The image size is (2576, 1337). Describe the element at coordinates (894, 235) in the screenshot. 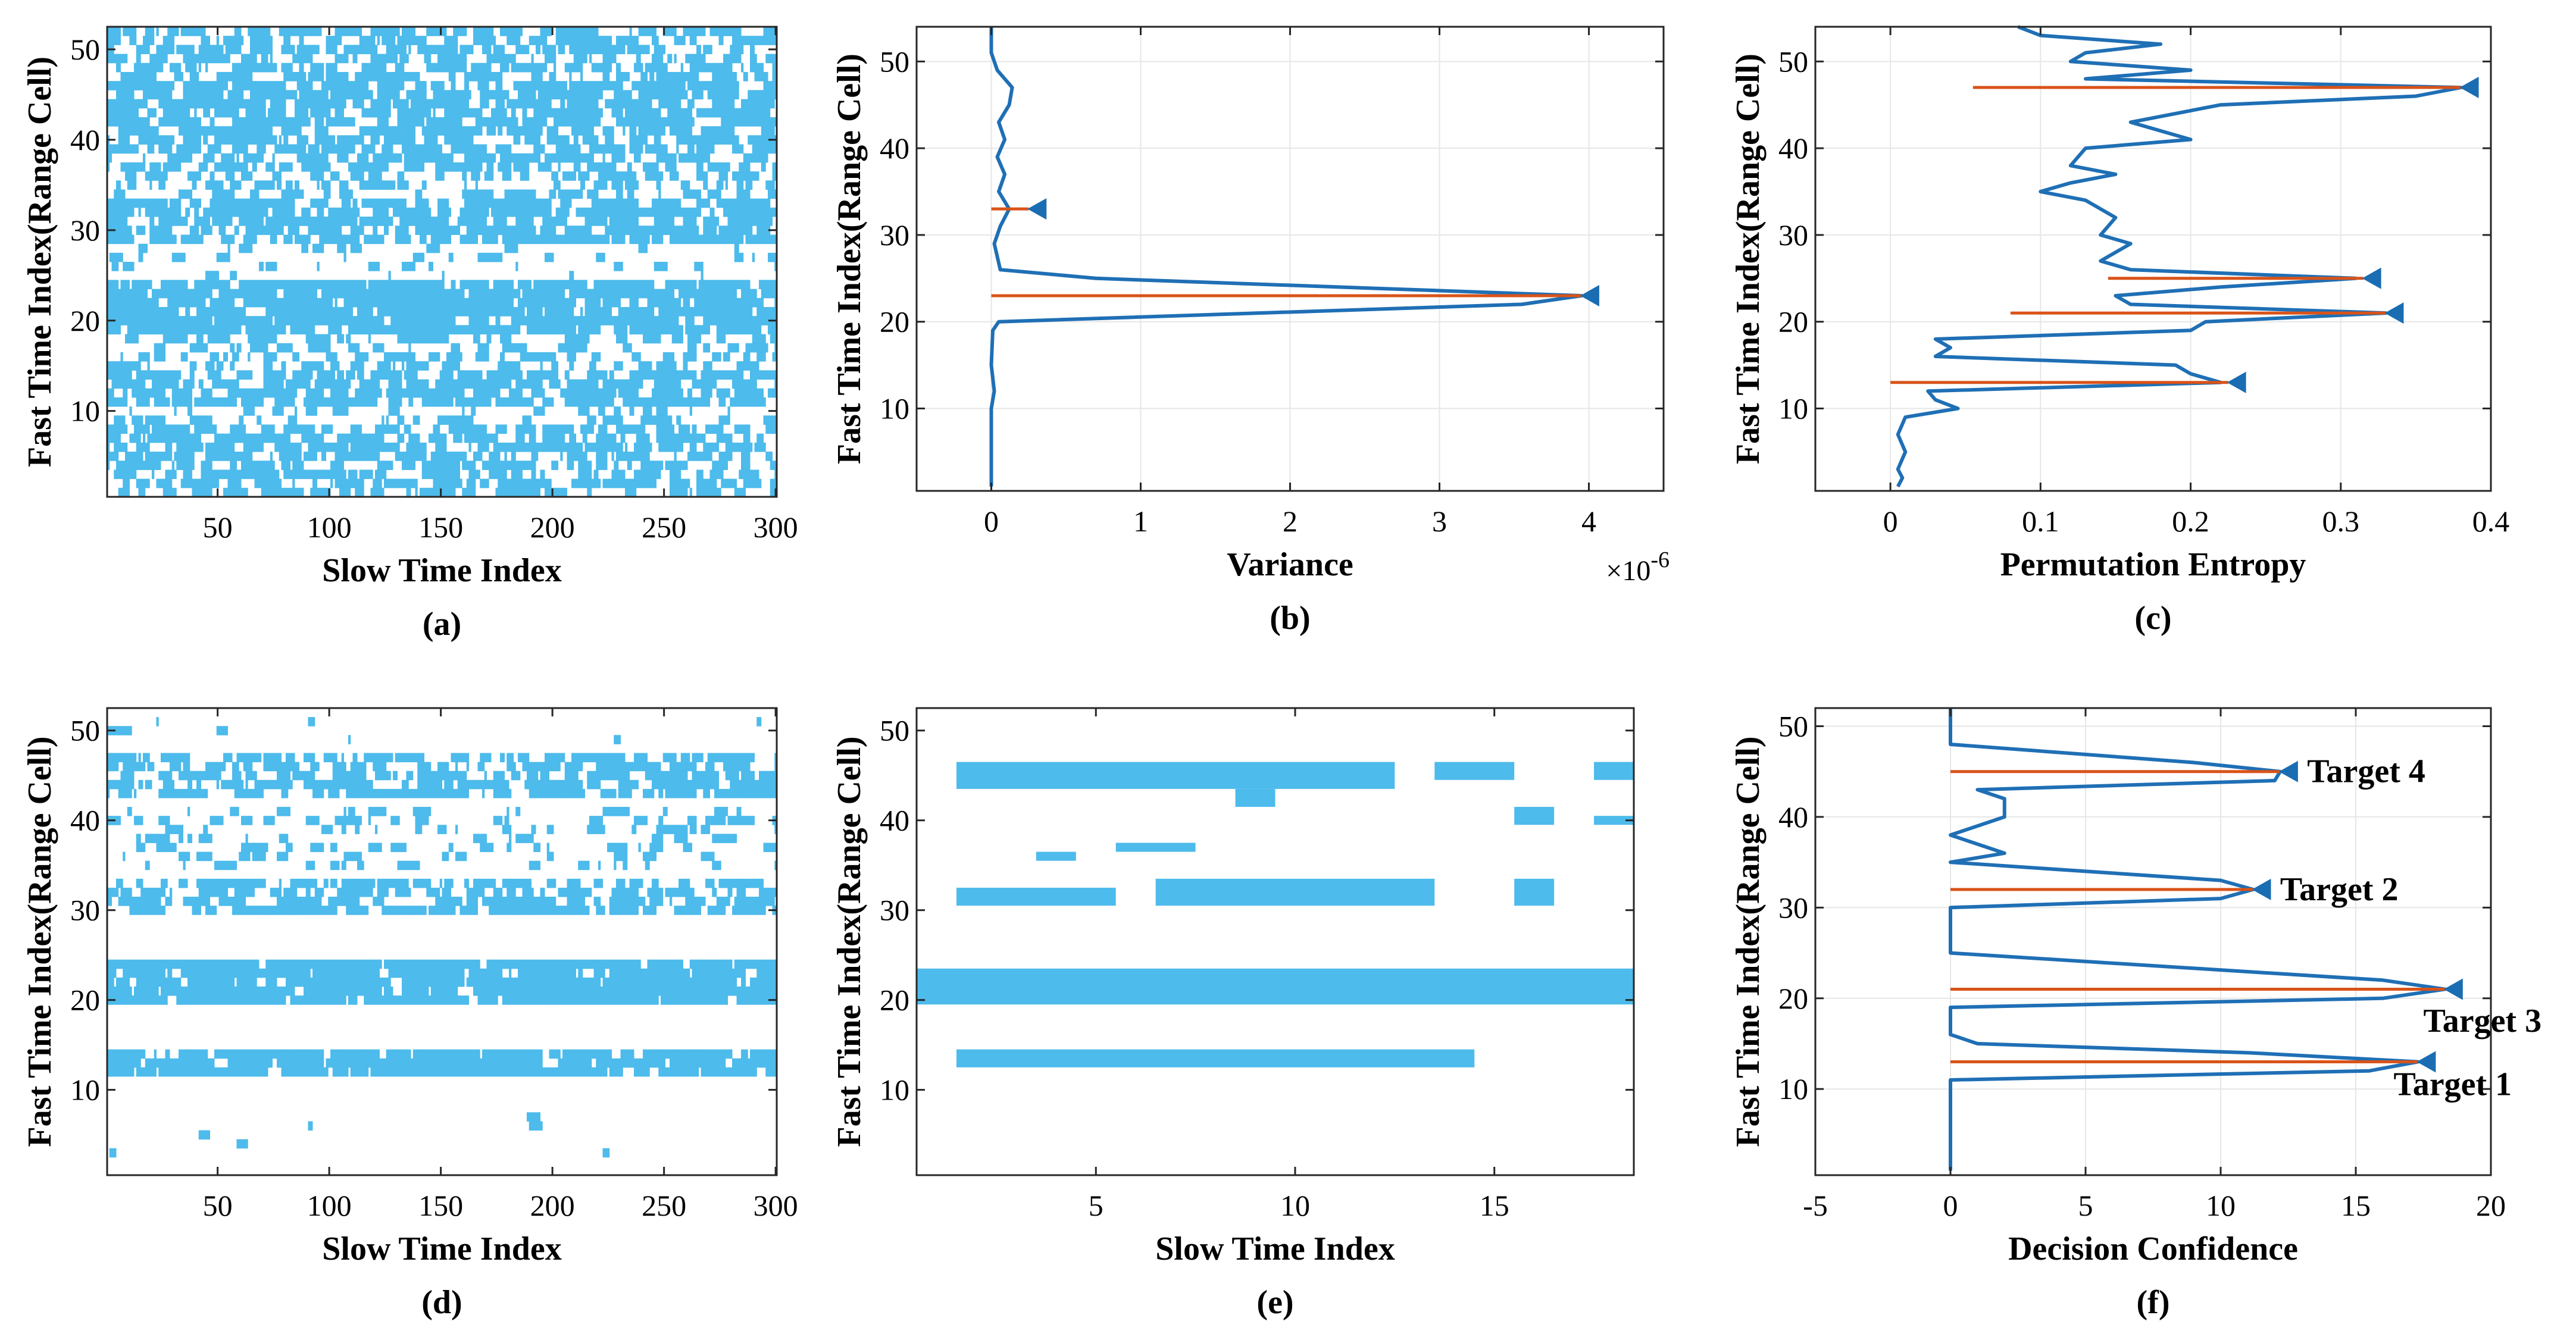

I see `y-tick-label-2: 30` at that location.